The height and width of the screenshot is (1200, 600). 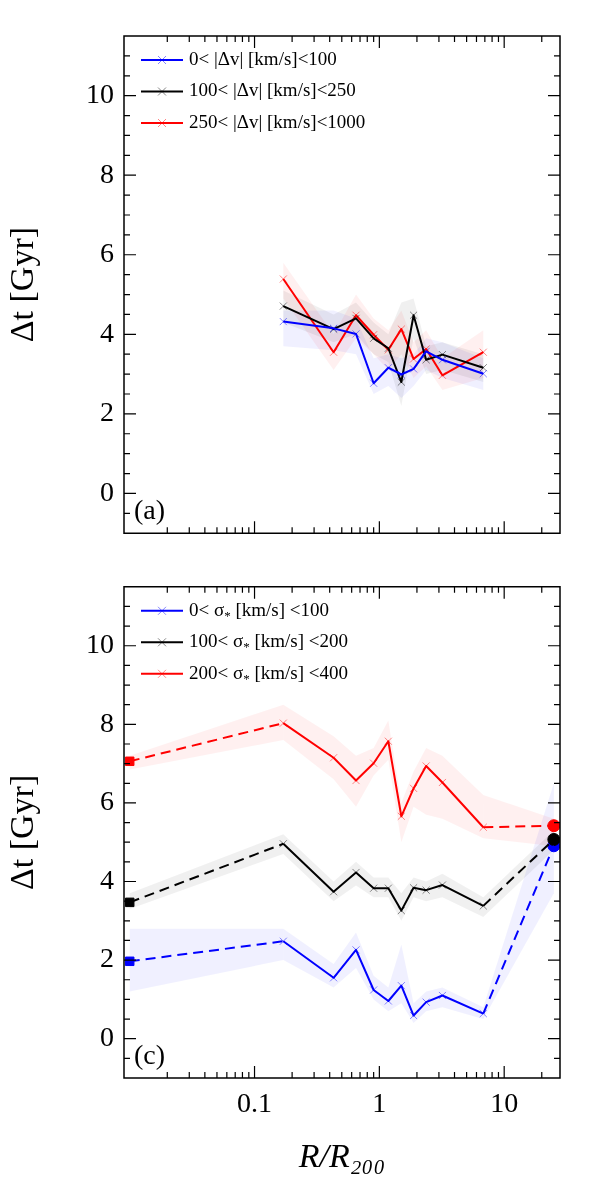 I want to click on annotation: (a), so click(x=150, y=510).